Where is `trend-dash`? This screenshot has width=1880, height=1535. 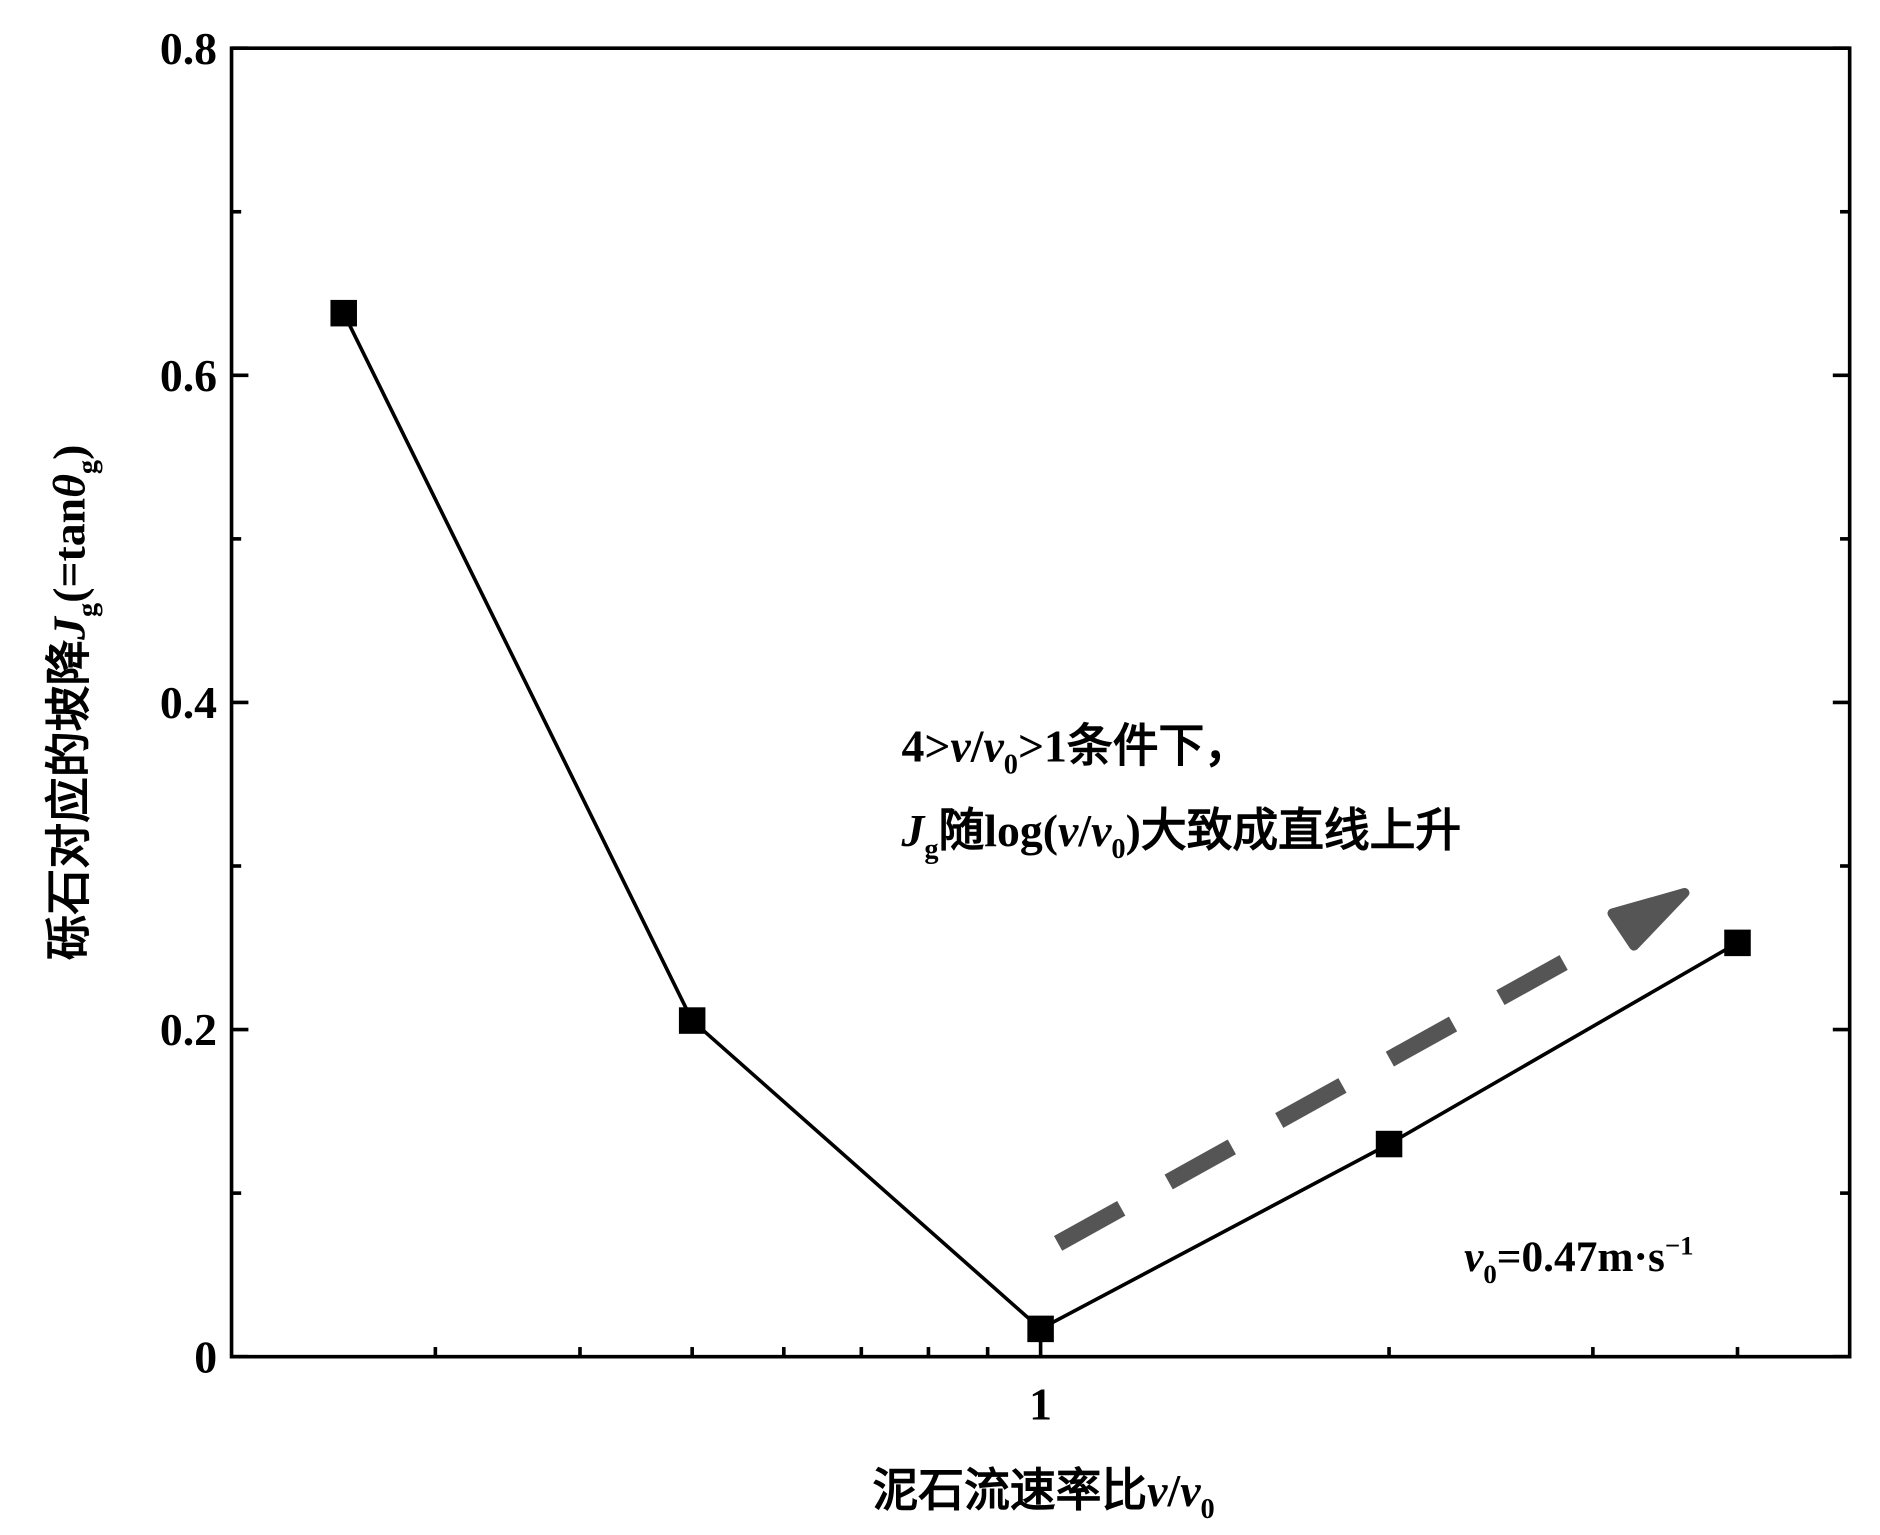 trend-dash is located at coordinates (1318, 1098).